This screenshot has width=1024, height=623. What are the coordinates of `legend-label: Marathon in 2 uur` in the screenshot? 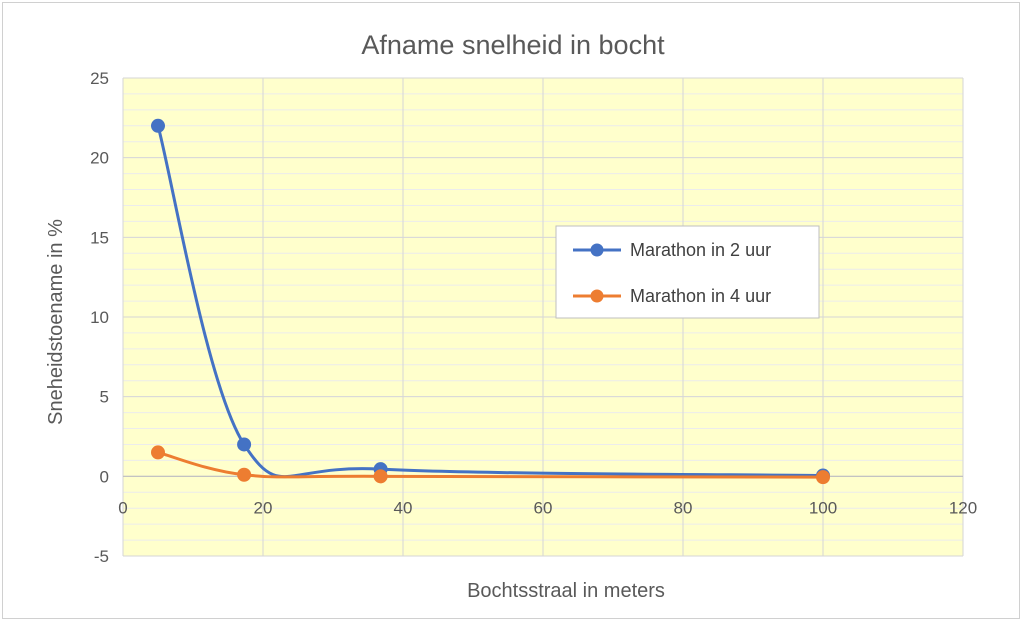 It's located at (700, 250).